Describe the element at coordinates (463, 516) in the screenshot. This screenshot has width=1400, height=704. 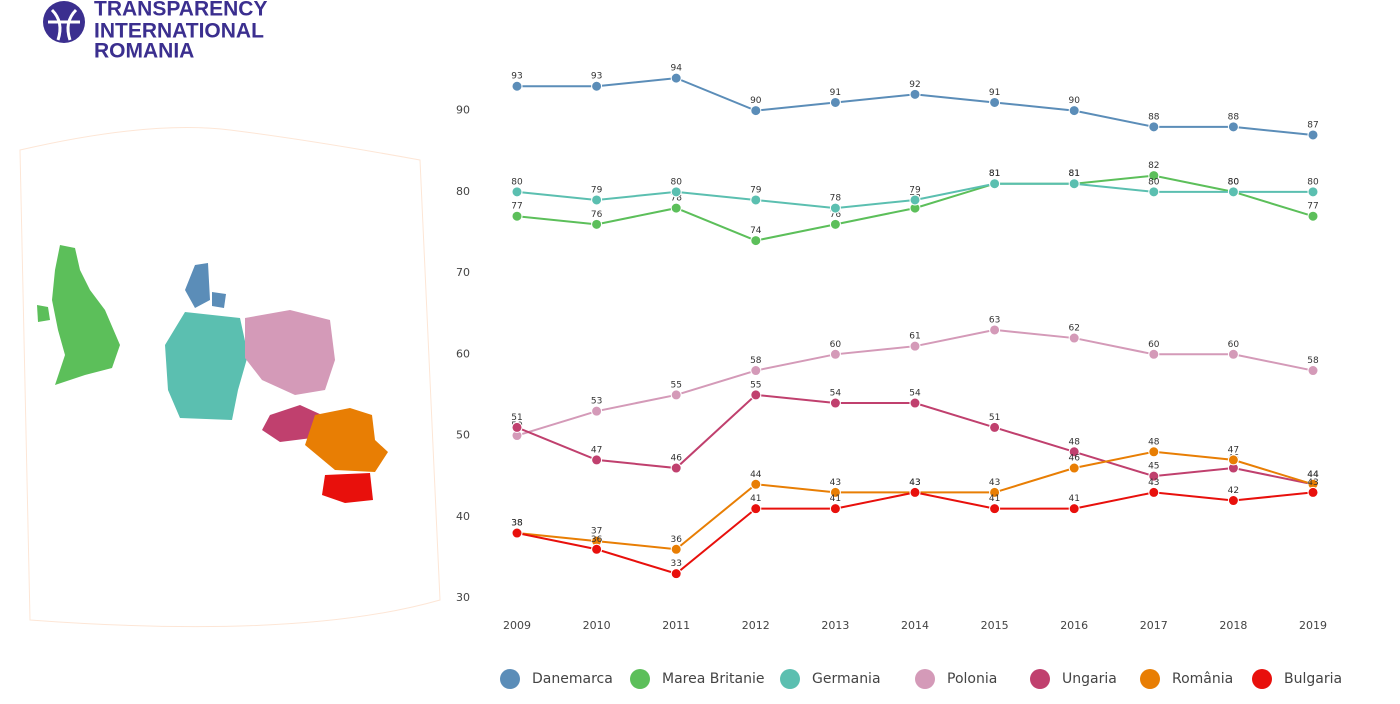
I see `y-tick-label: 40` at that location.